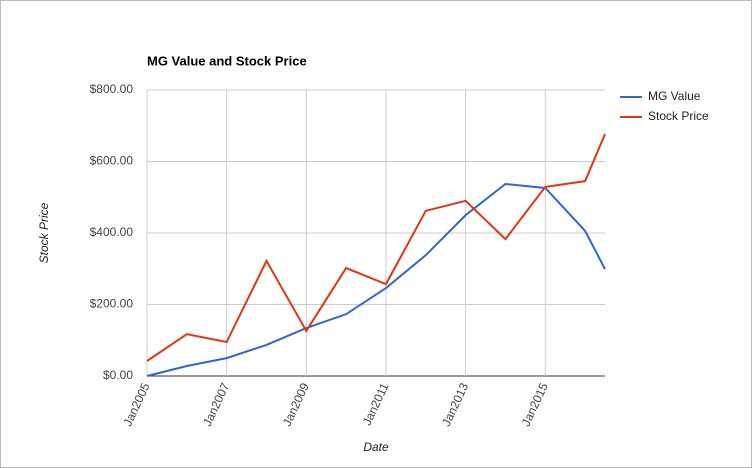 The width and height of the screenshot is (752, 468). Describe the element at coordinates (112, 304) in the screenshot. I see `y-tick-label: $200.00` at that location.